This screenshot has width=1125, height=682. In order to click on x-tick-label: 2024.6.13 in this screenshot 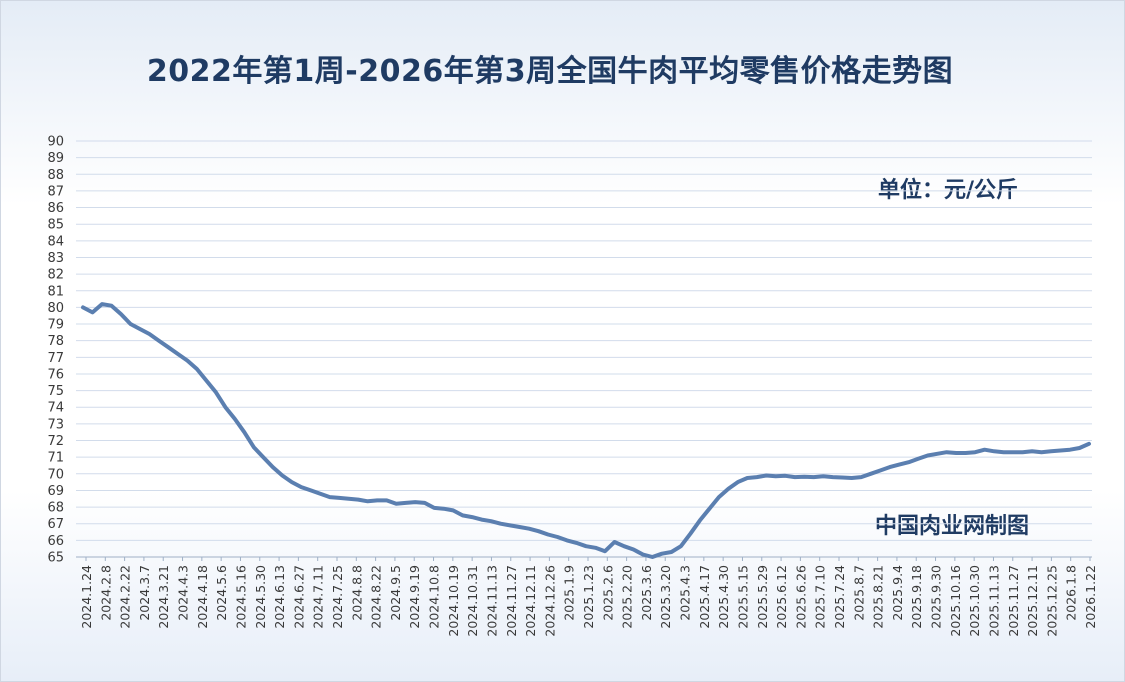, I will do `click(279, 597)`.